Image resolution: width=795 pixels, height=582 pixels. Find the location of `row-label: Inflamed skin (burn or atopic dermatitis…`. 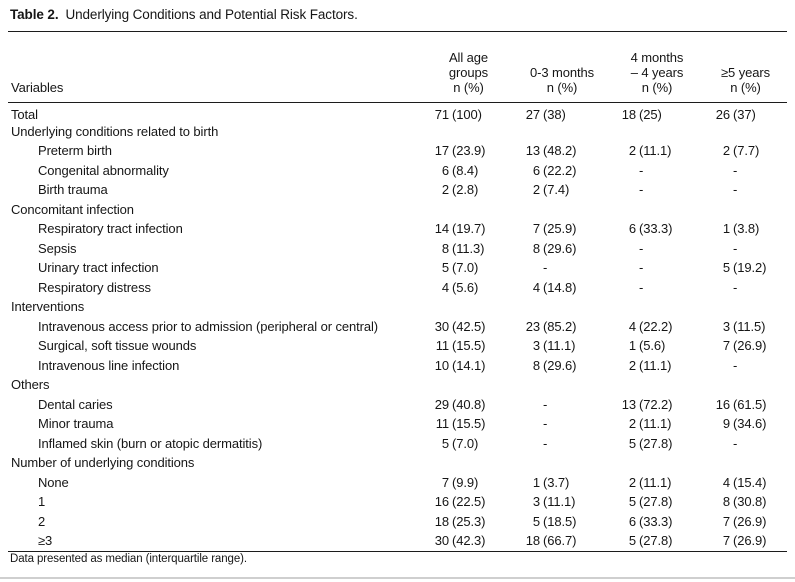

row-label: Inflamed skin (burn or atopic dermatitis… is located at coordinates (150, 443).